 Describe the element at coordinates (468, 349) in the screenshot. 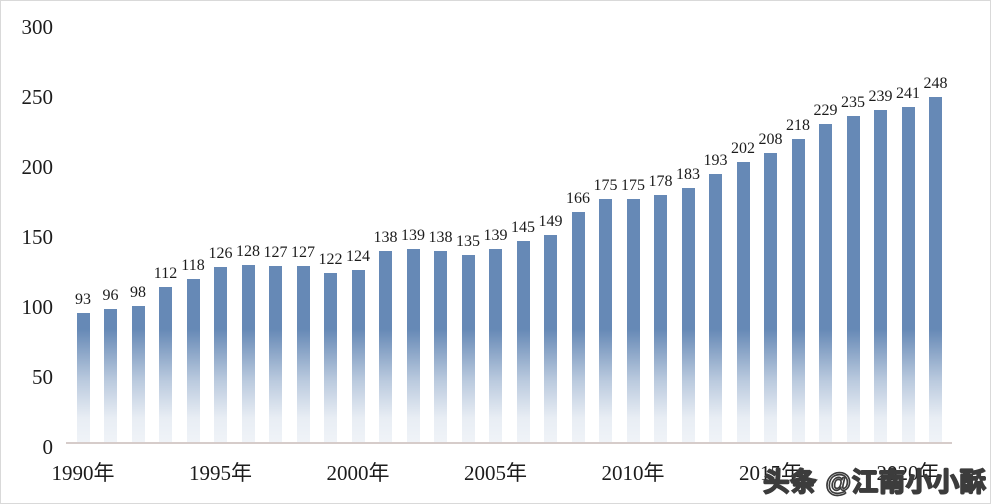

I see `bar-2004` at that location.